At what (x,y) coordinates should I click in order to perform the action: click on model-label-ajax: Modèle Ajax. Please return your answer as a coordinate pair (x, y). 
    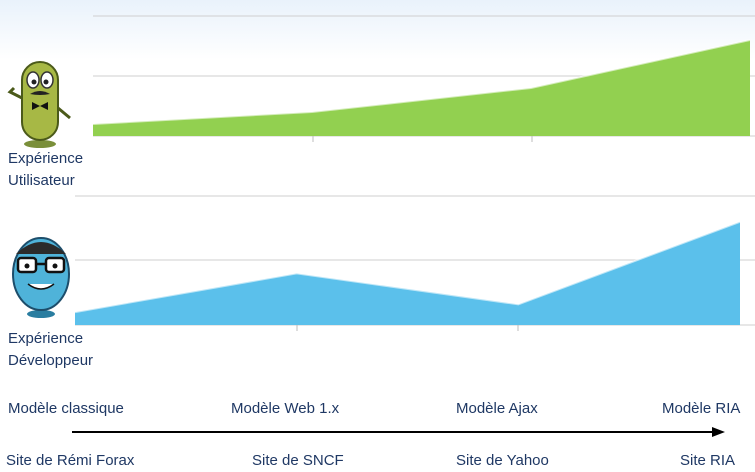
    Looking at the image, I should click on (497, 408).